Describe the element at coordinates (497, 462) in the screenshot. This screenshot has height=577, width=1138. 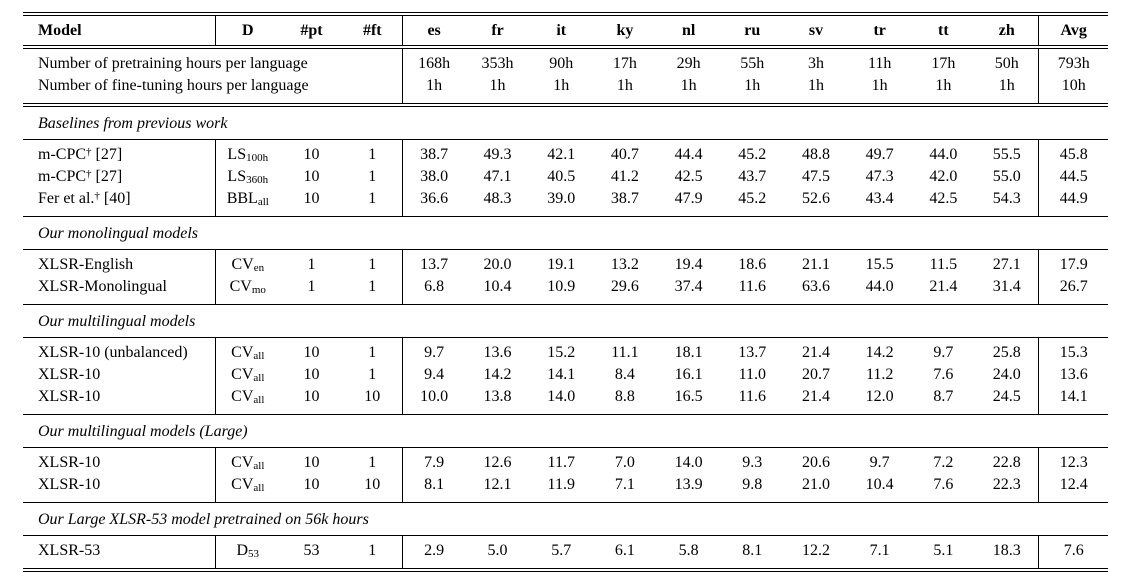
I see `score-cell: 12.6` at that location.